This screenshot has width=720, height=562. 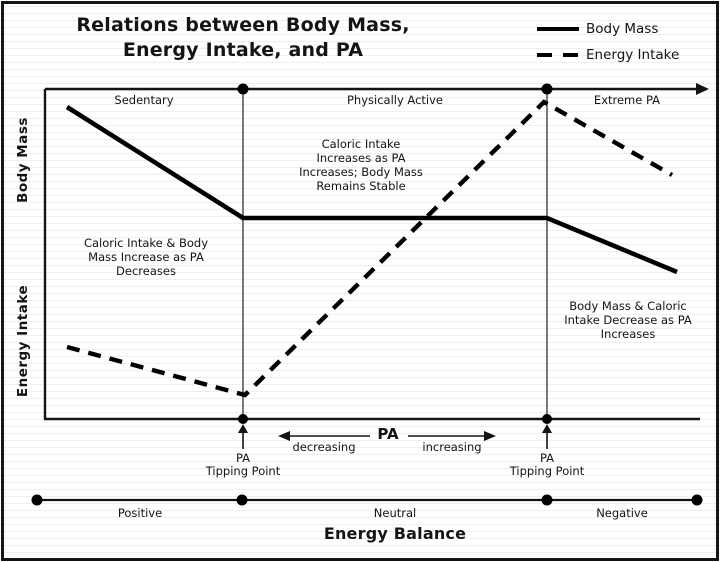 I want to click on zone-label-extreme-pa: Extreme PA, so click(x=627, y=100).